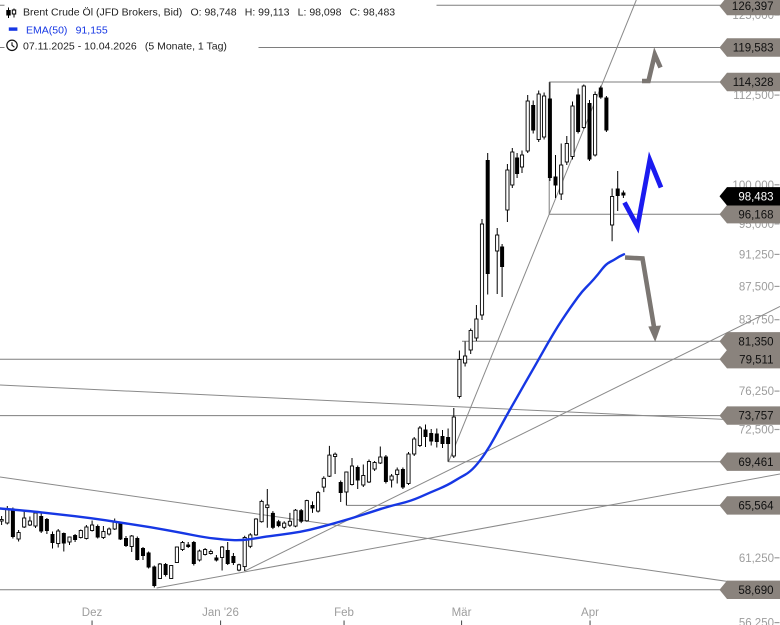  Describe the element at coordinates (756, 360) in the screenshot. I see `svg-text: 79,511` at that location.